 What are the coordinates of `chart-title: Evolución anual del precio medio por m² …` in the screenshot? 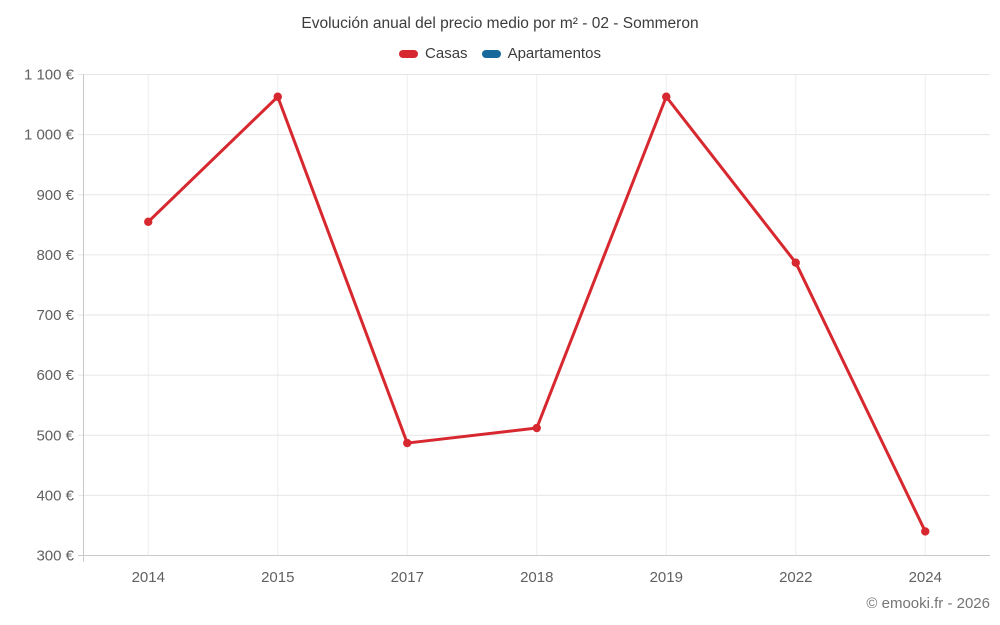 It's located at (500, 23).